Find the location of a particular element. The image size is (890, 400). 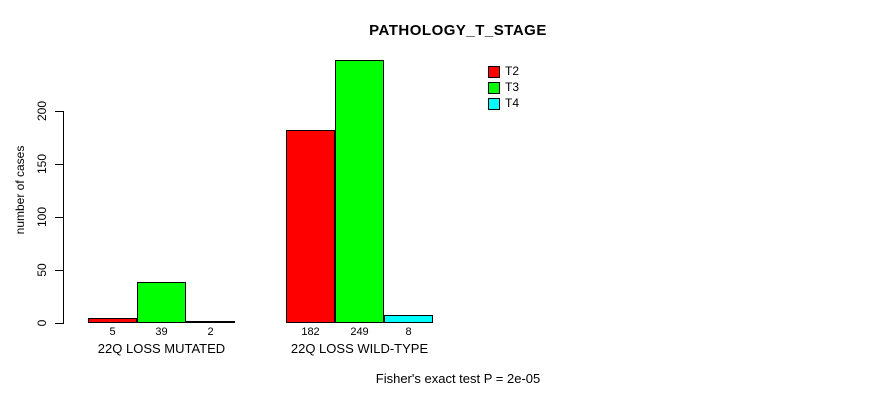

legend: T2 T3 T4 is located at coordinates (503, 88).